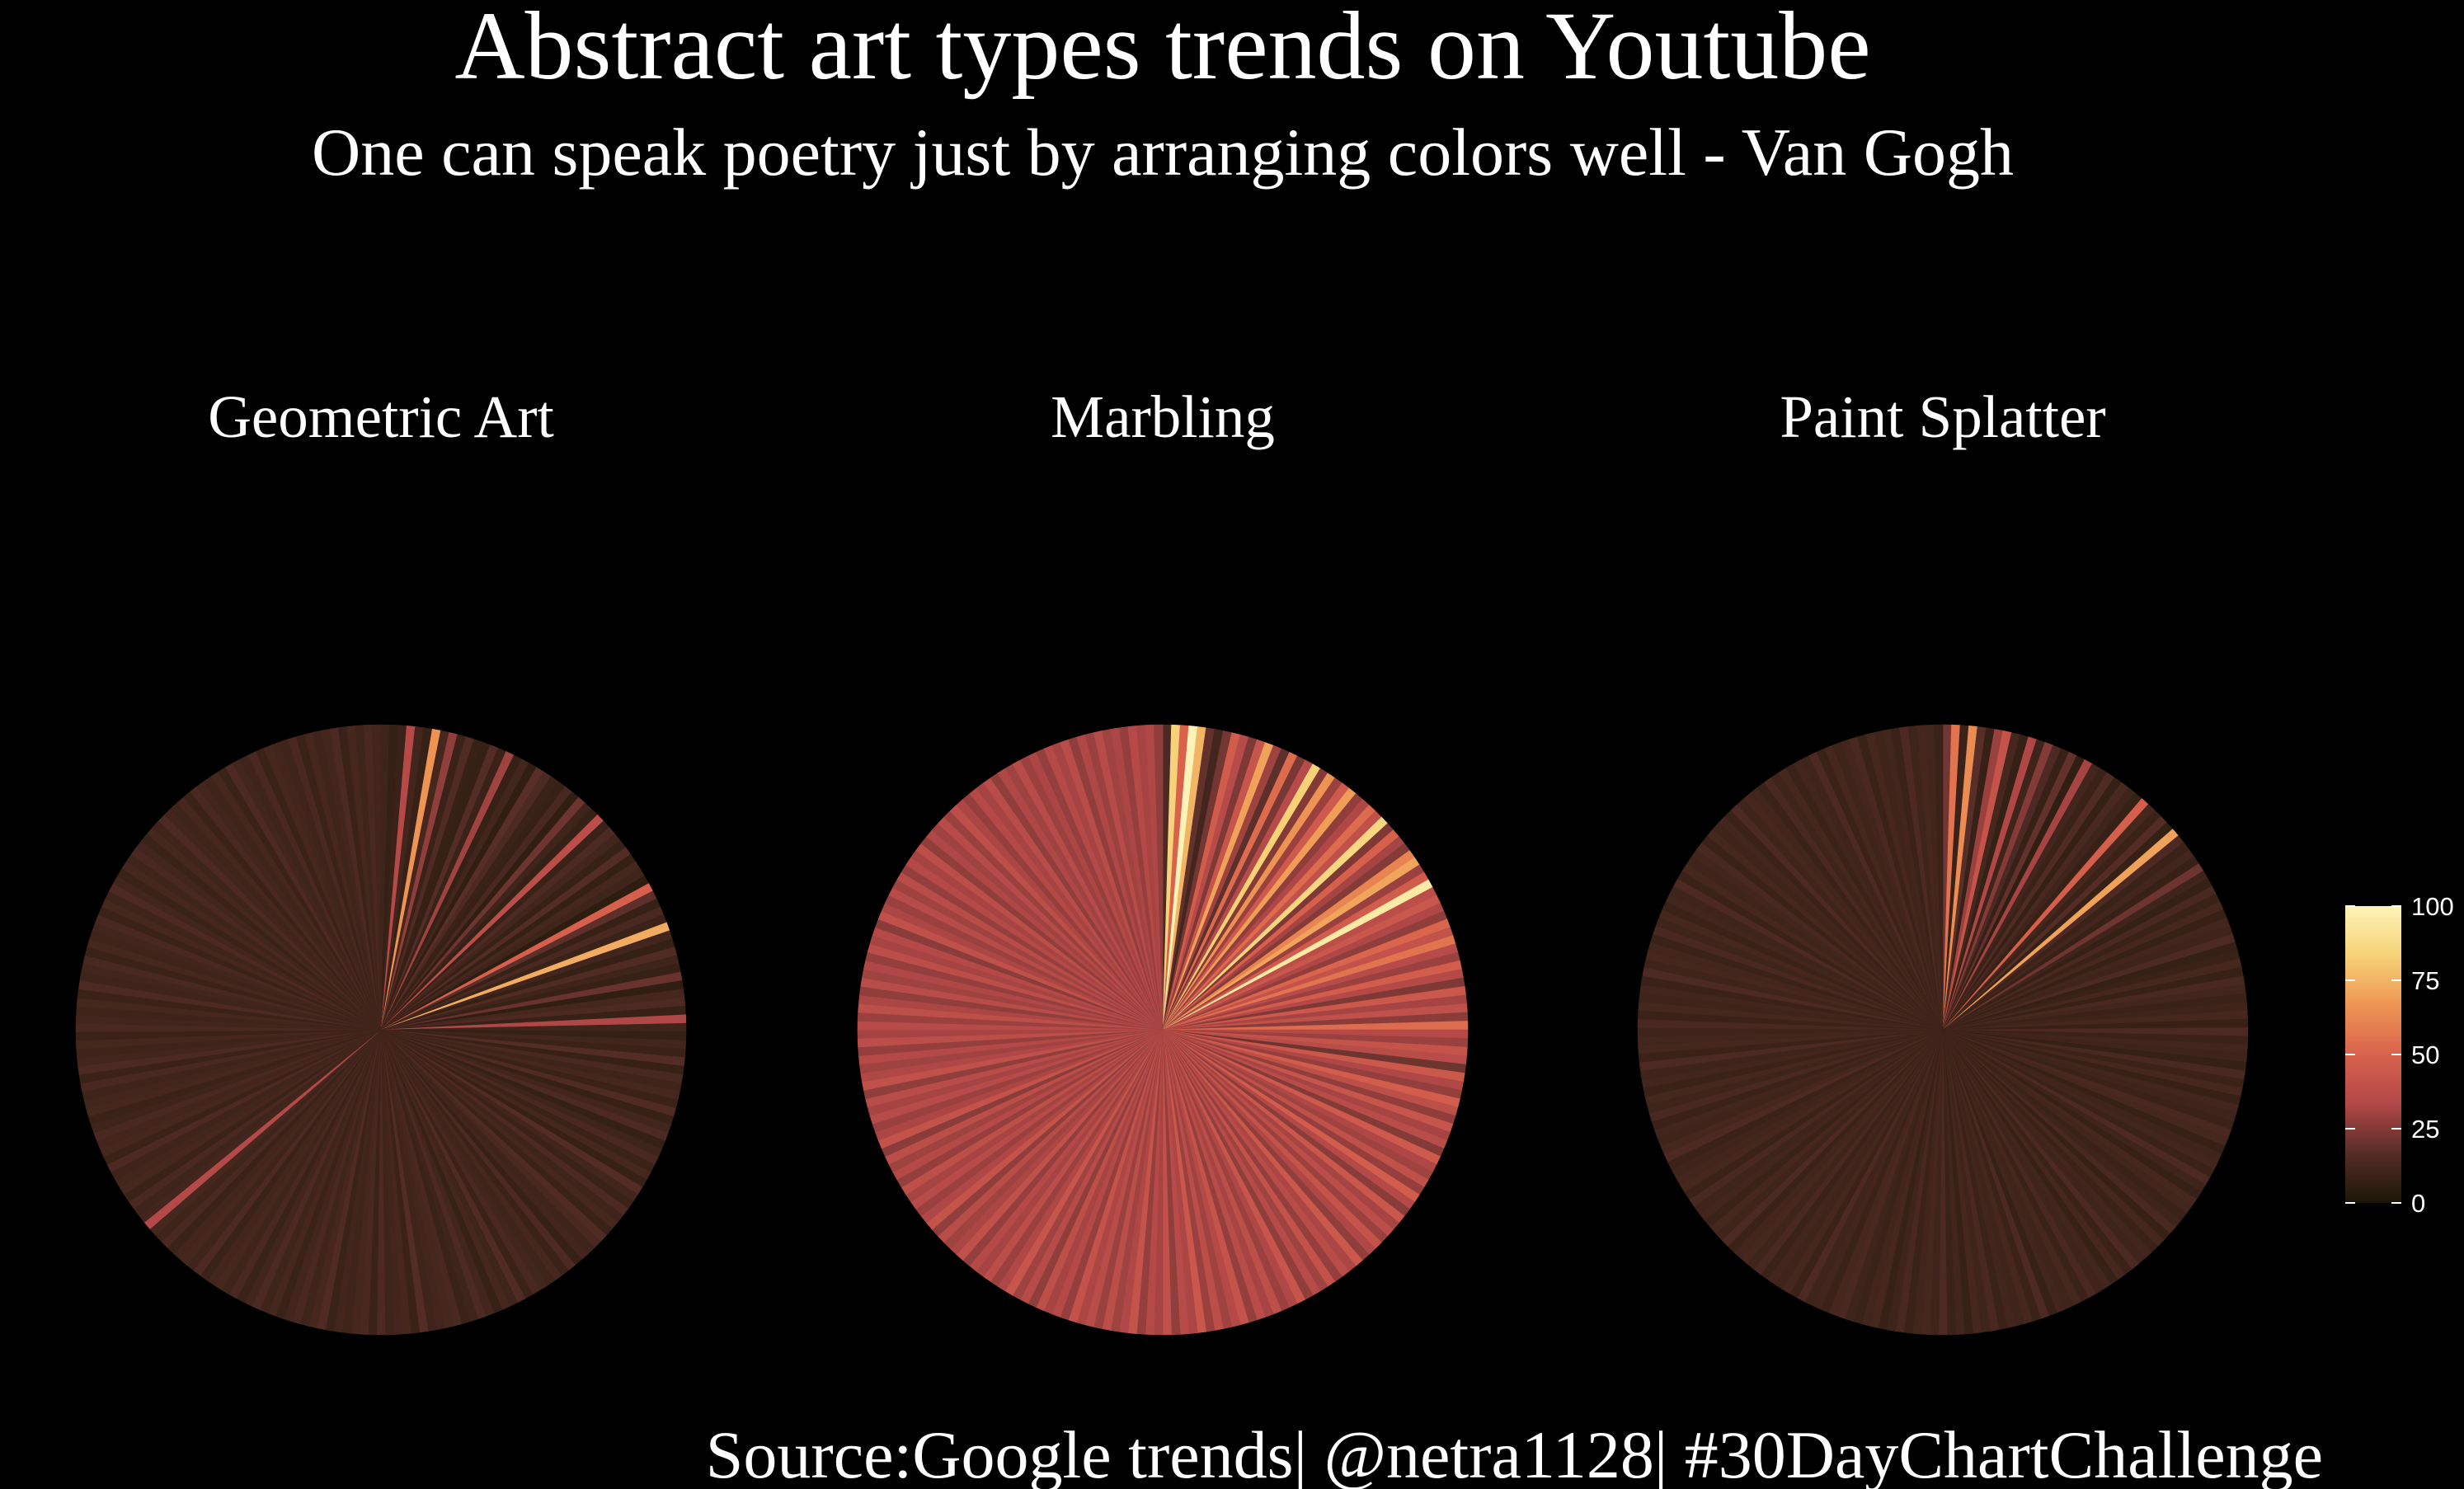  Describe the element at coordinates (1162, 50) in the screenshot. I see `chart-title: Abstract art types trends on Youtube` at that location.